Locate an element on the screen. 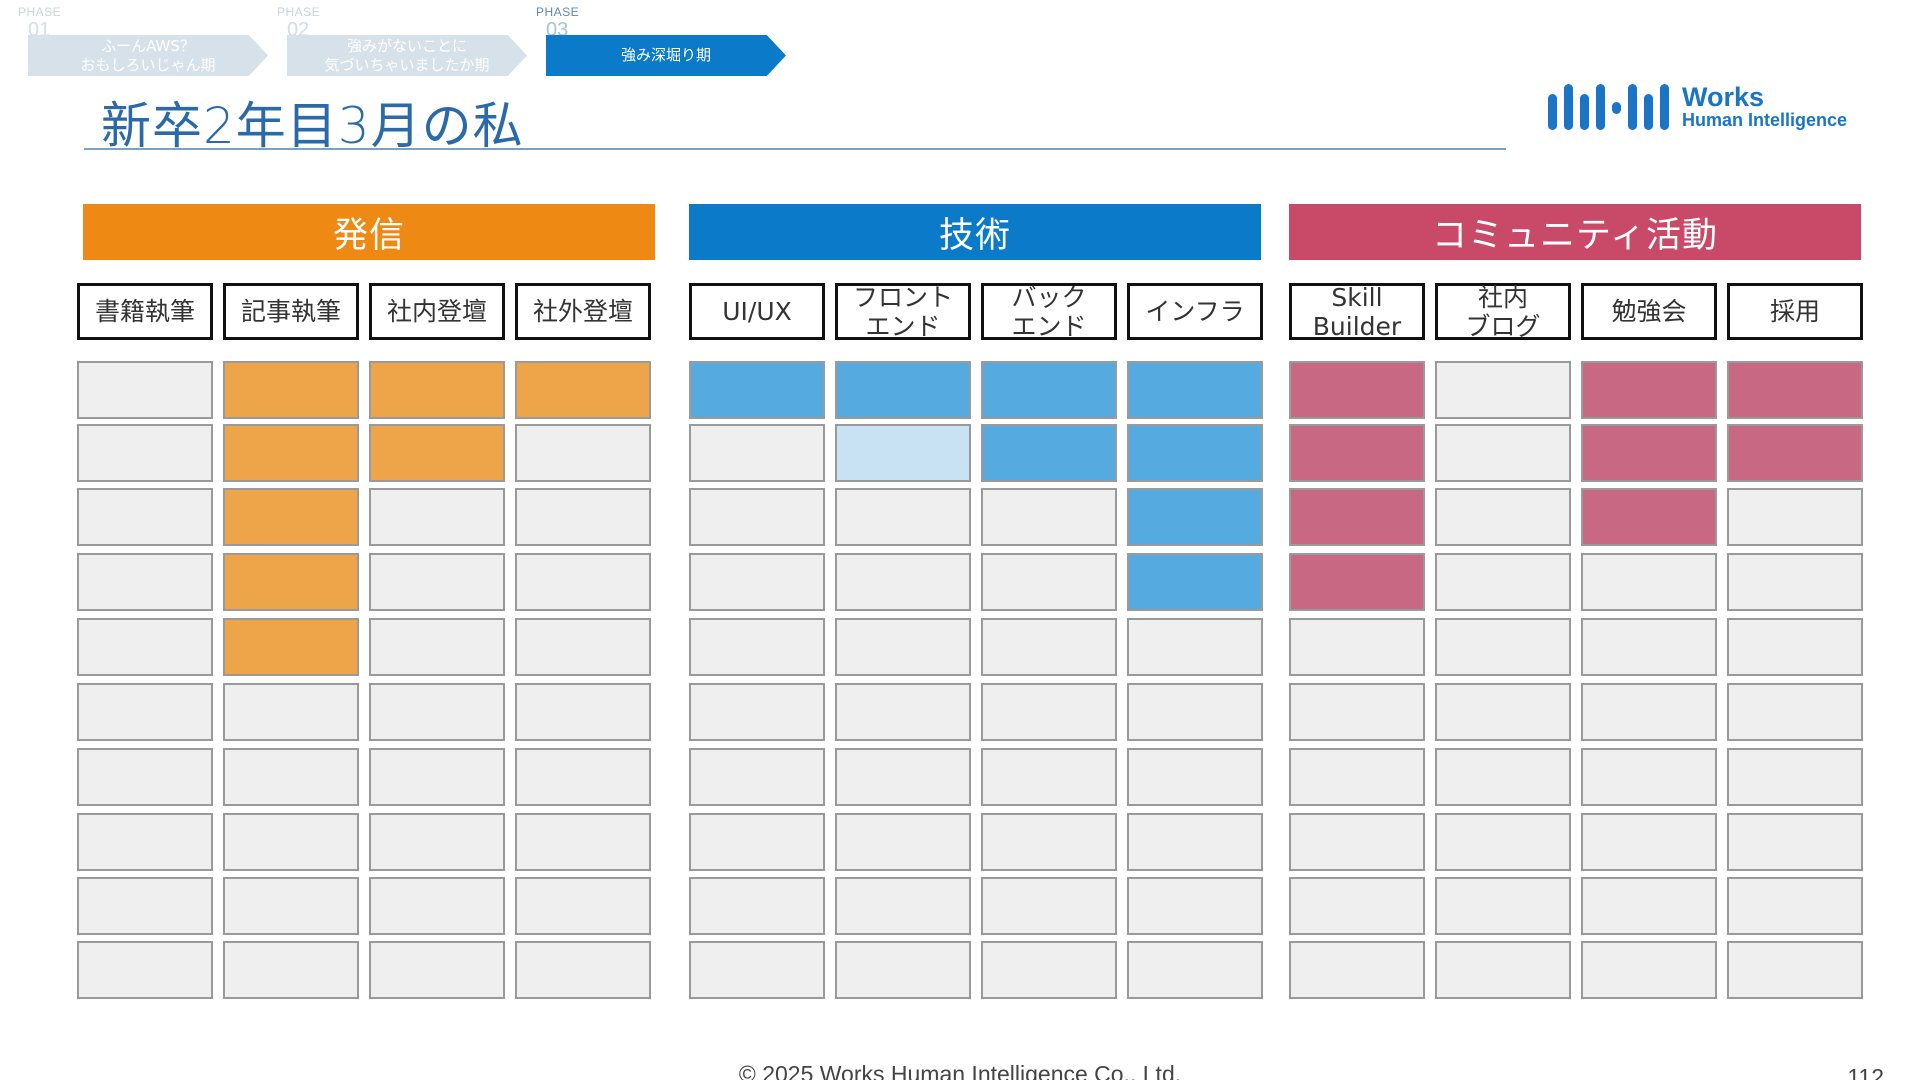 Image resolution: width=1920 pixels, height=1080 pixels. logo-mark-icon is located at coordinates (1608, 107).